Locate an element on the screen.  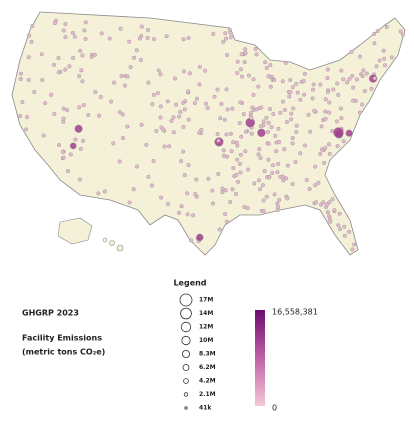
size-label: 4.2M is located at coordinates (207, 381).